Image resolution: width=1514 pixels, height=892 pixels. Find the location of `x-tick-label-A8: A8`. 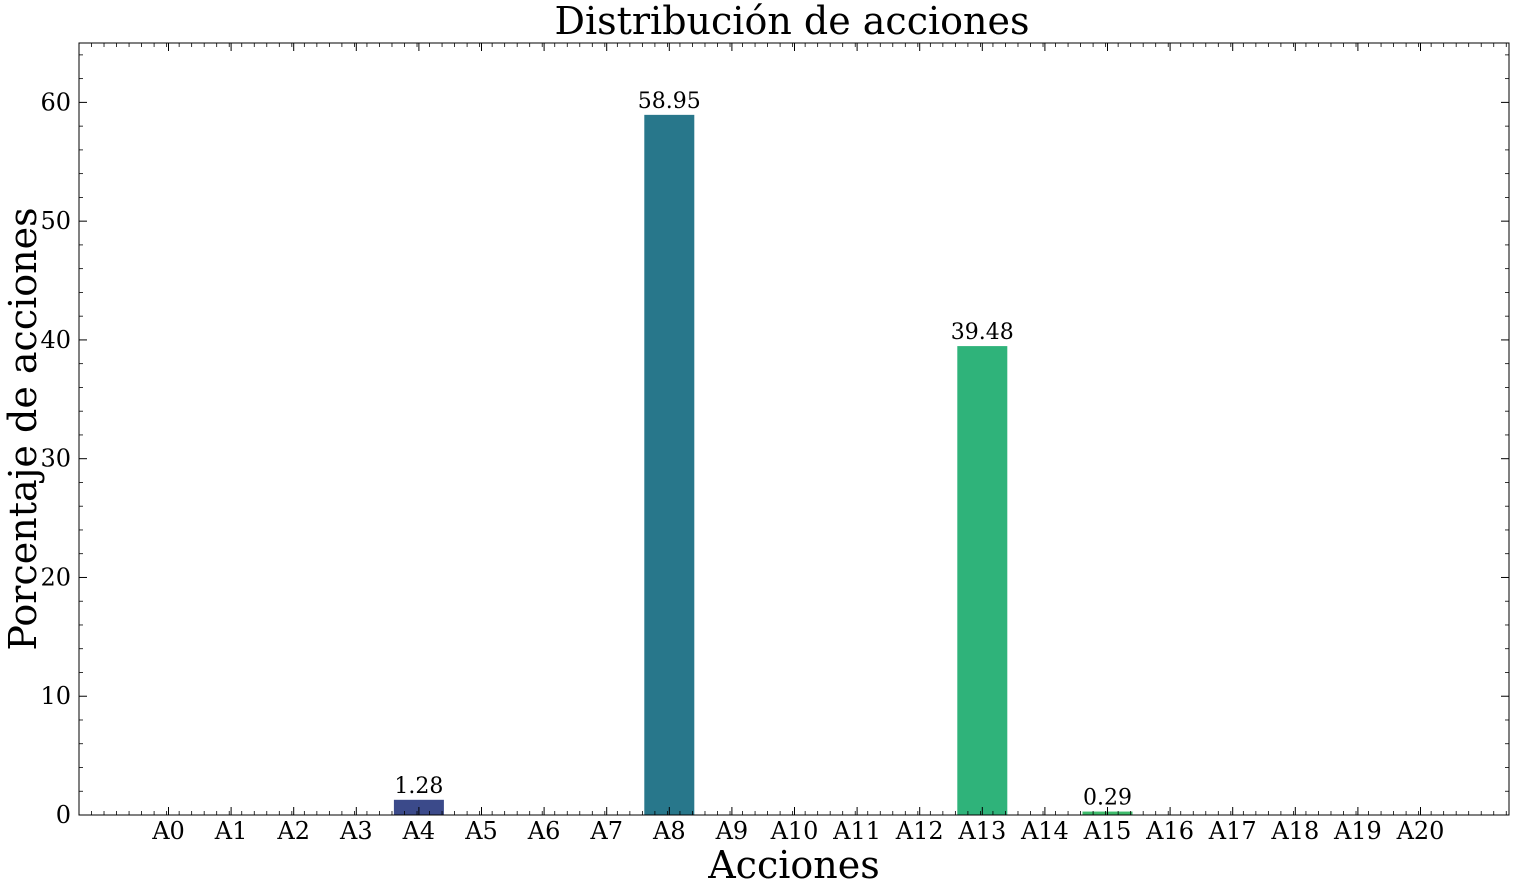

x-tick-label-A8: A8 is located at coordinates (669, 831).